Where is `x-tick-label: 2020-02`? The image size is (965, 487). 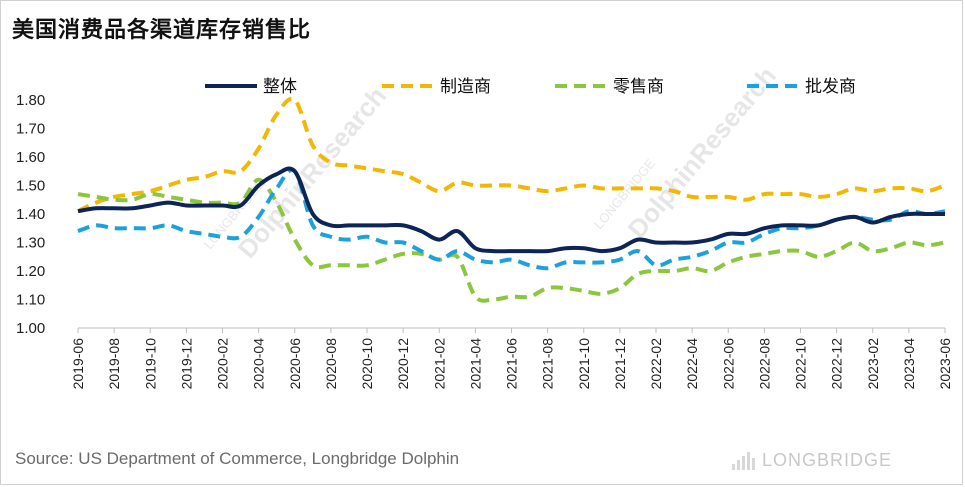 x-tick-label: 2020-02 is located at coordinates (223, 364).